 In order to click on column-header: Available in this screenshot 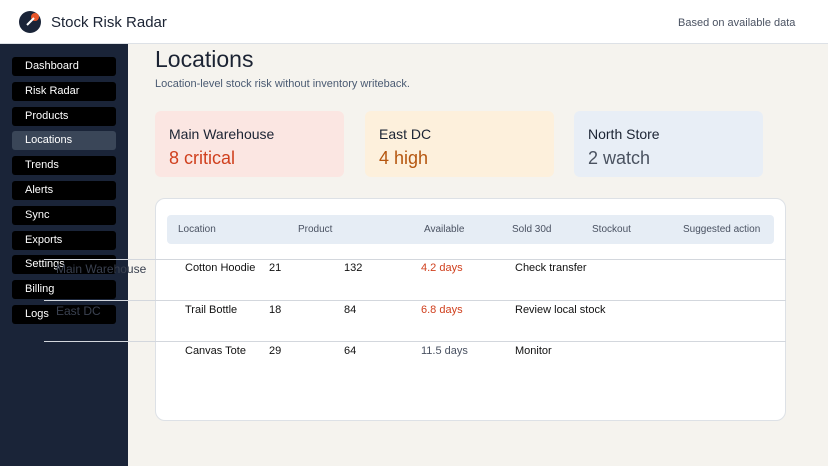, I will do `click(444, 229)`.